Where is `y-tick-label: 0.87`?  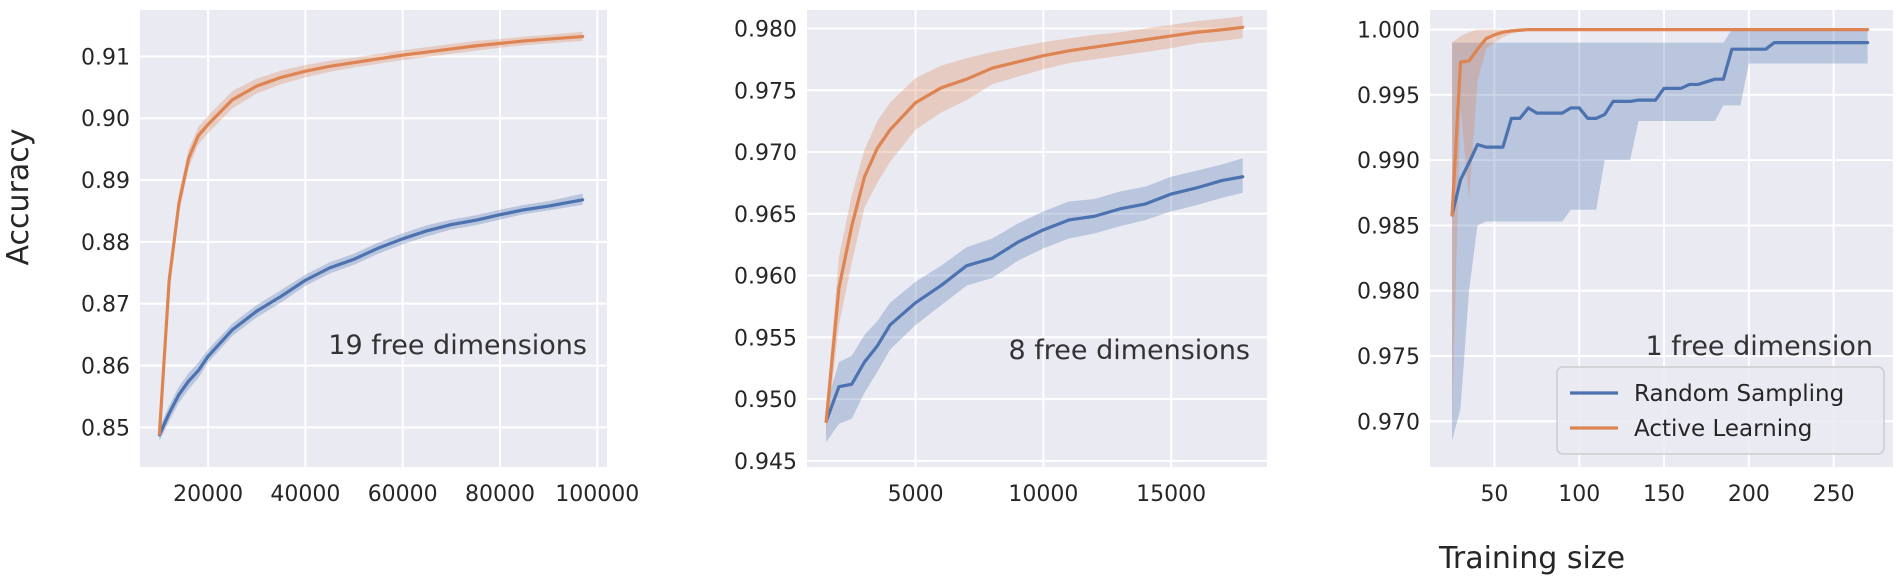 y-tick-label: 0.87 is located at coordinates (105, 305).